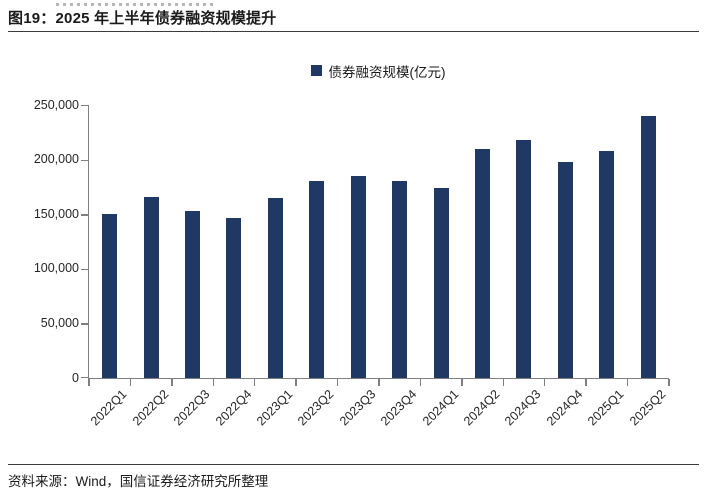  I want to click on bar-slot-2023Q4: 2023Q4, so click(399, 266).